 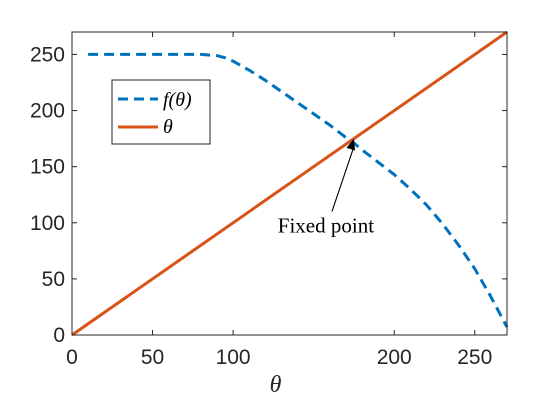 What do you see at coordinates (233, 357) in the screenshot?
I see `x-tick-label: 100` at bounding box center [233, 357].